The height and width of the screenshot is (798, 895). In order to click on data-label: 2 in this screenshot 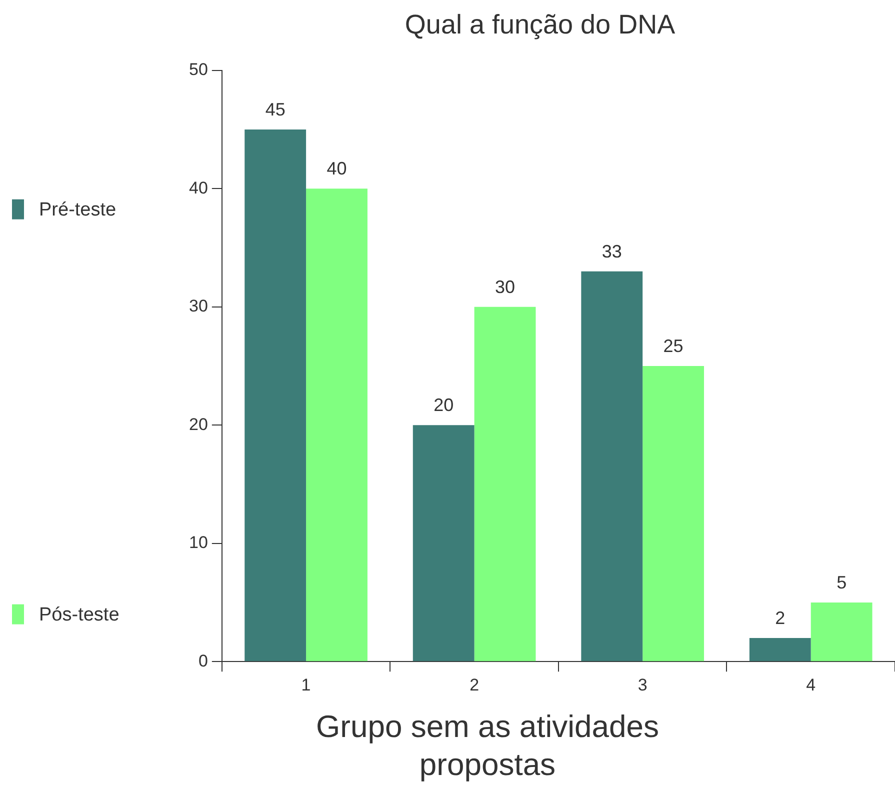, I will do `click(780, 618)`.